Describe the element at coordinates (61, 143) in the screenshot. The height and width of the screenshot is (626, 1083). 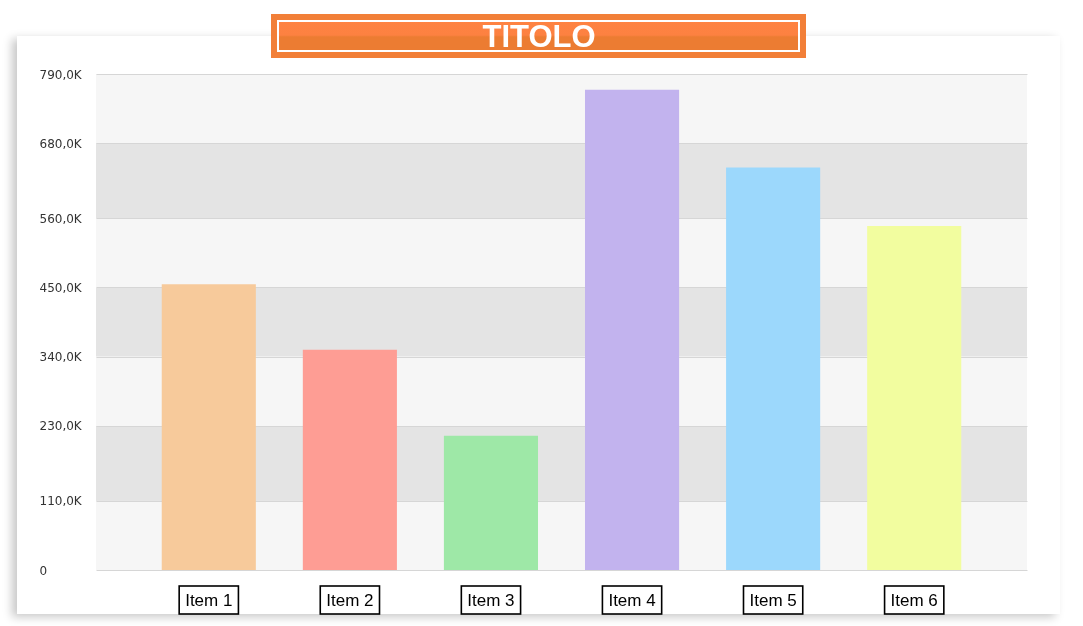
I see `y-tick-label: 680,0K` at that location.